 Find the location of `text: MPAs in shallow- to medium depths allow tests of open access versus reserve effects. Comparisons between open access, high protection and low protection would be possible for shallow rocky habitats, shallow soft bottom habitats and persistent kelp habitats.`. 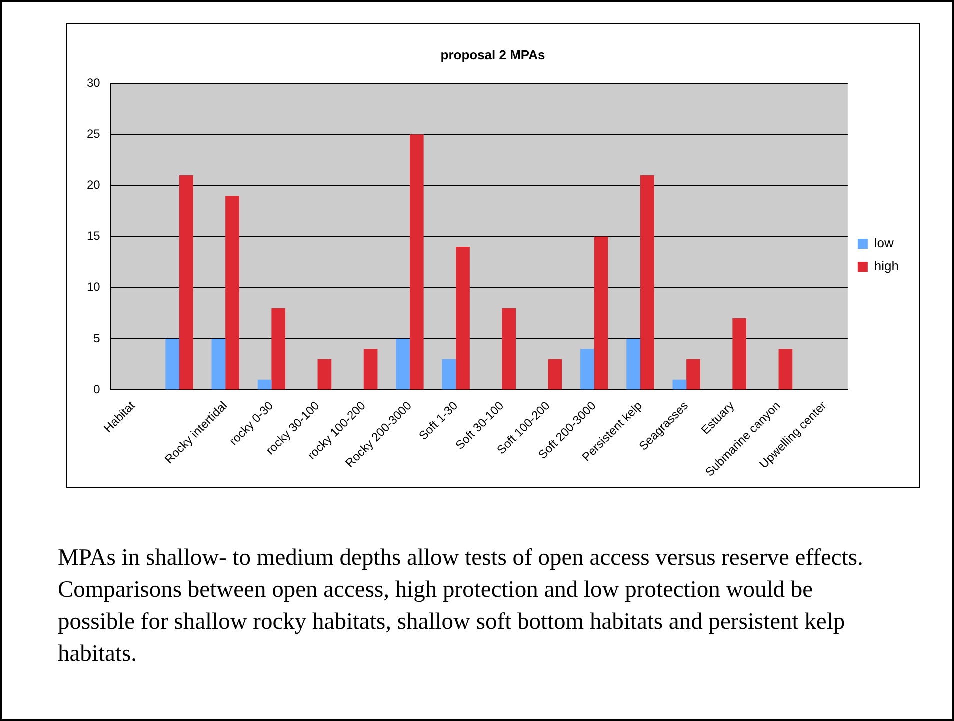

text: MPAs in shallow- to medium depths allow tests of open access versus reserve effects. Comparisons between open access, high protection and low protection would be possible for shallow rocky habitats, shallow soft bottom habitats and persistent kelp habitats. is located at coordinates (461, 606).